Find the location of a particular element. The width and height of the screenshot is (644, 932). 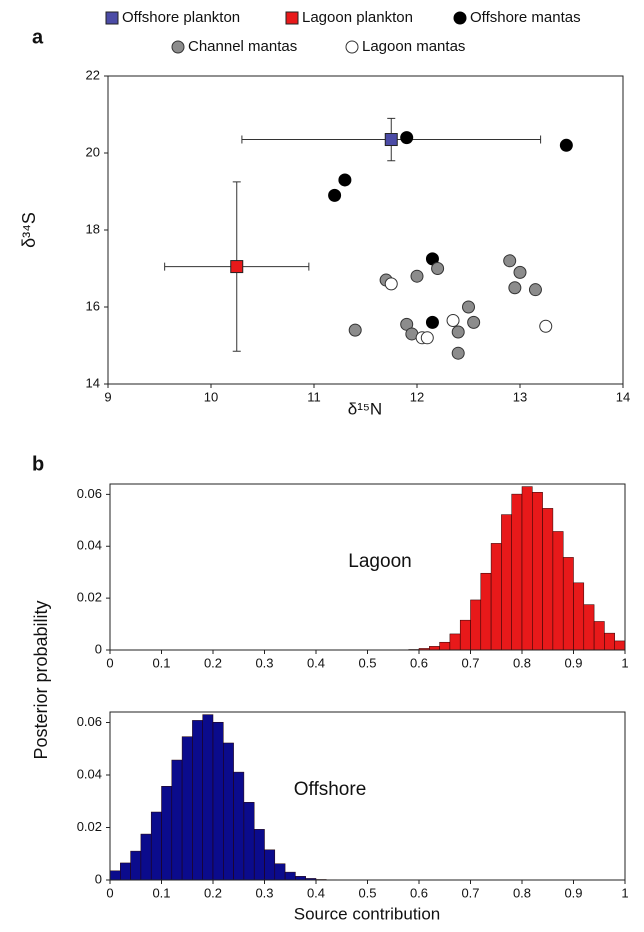

x-tick-label: 11 is located at coordinates (314, 396).